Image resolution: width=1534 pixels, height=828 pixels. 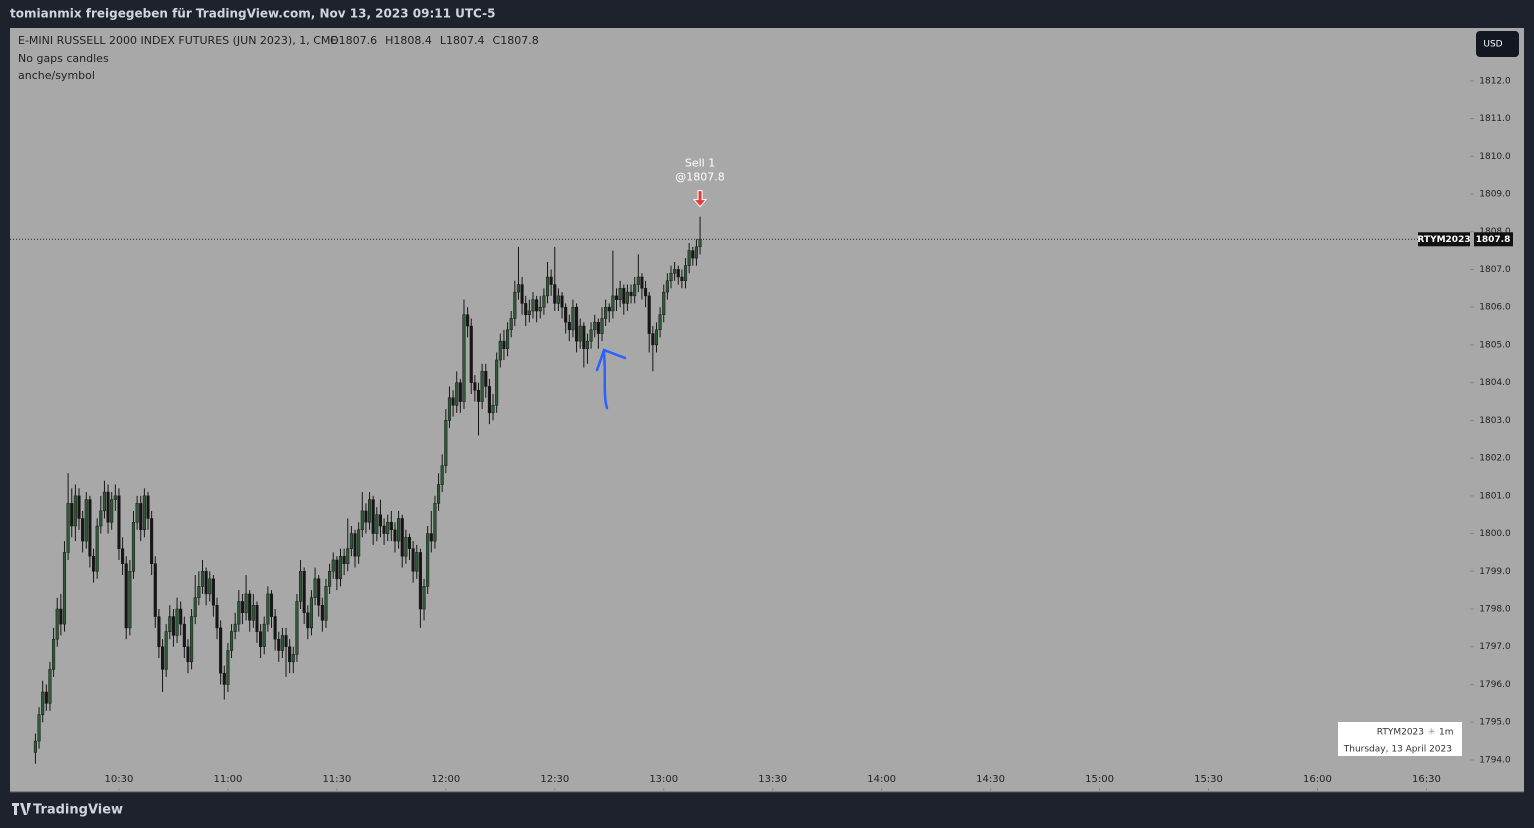 What do you see at coordinates (63, 58) in the screenshot?
I see `indicator: No gaps candles` at bounding box center [63, 58].